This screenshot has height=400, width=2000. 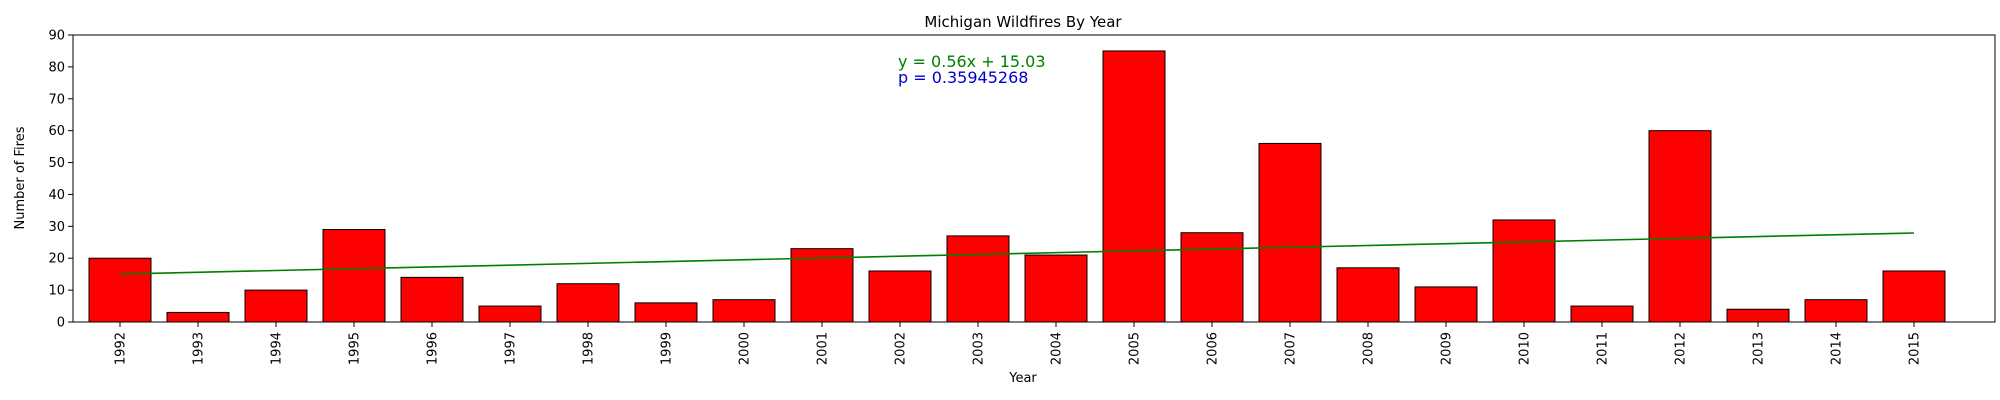 I want to click on y-tick-label: 80, so click(x=56, y=67).